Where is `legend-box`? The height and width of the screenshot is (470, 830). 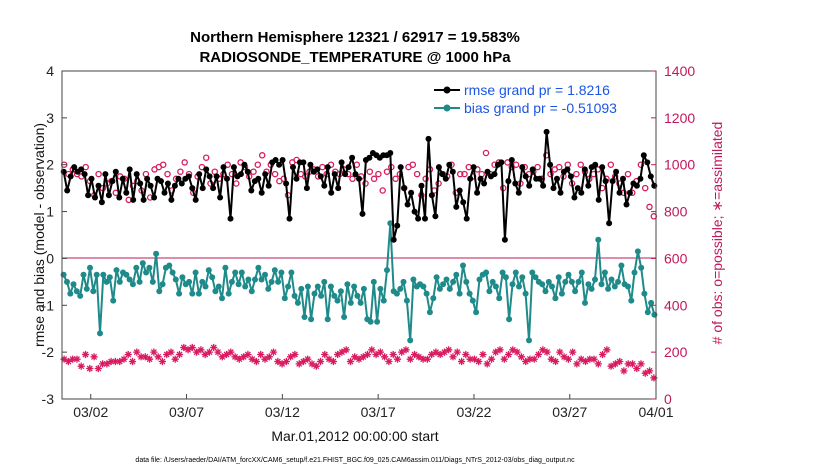 legend-box is located at coordinates (535, 98).